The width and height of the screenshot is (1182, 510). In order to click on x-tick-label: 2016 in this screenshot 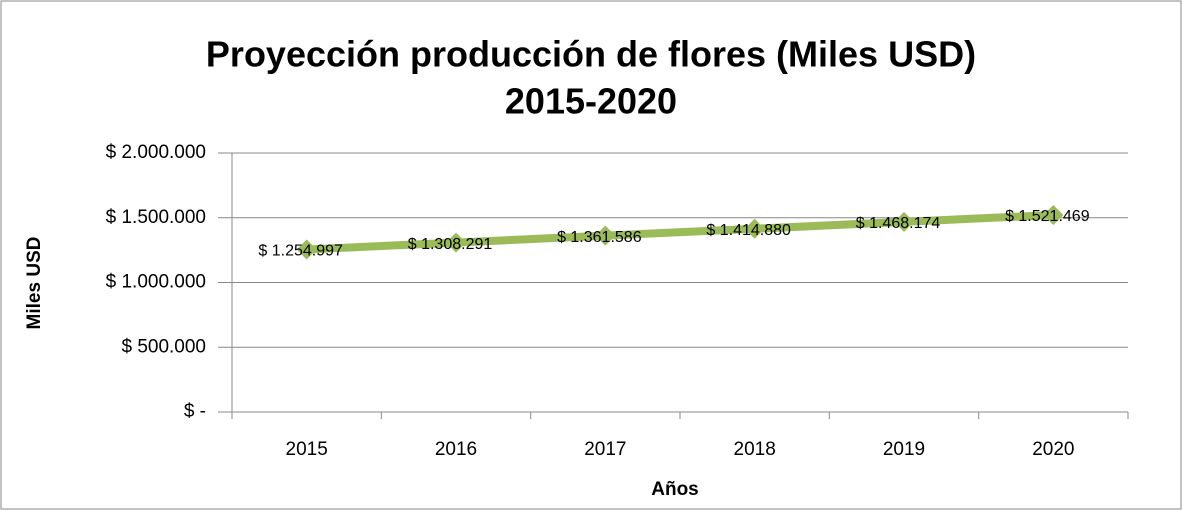, I will do `click(456, 449)`.